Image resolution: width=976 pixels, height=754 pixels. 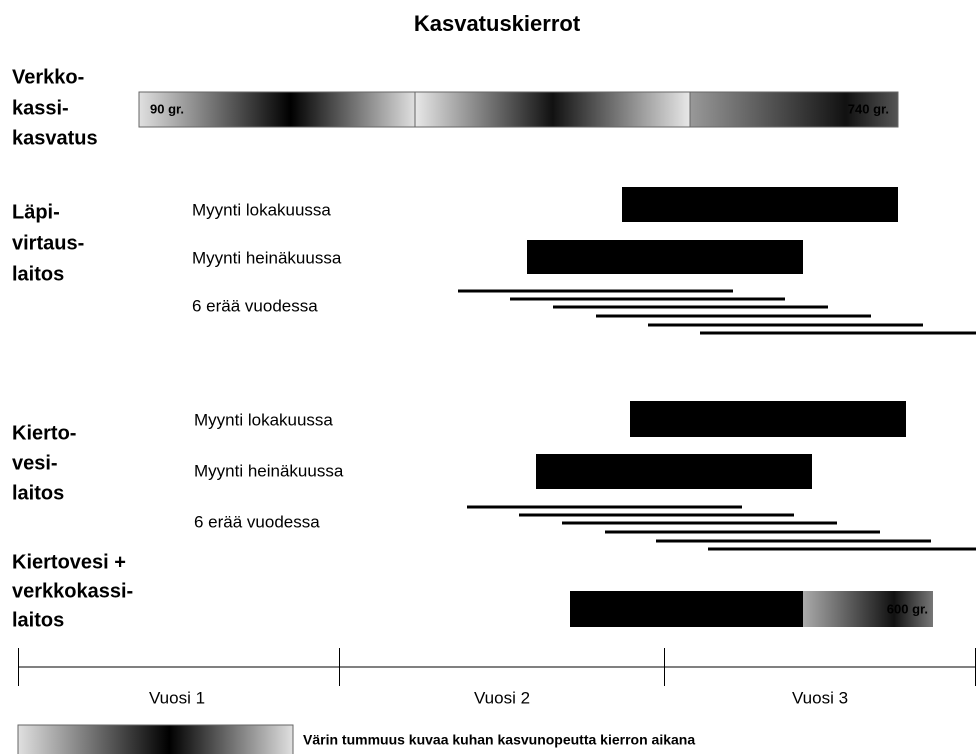 I want to click on section-label: Läpi-, so click(x=36, y=212).